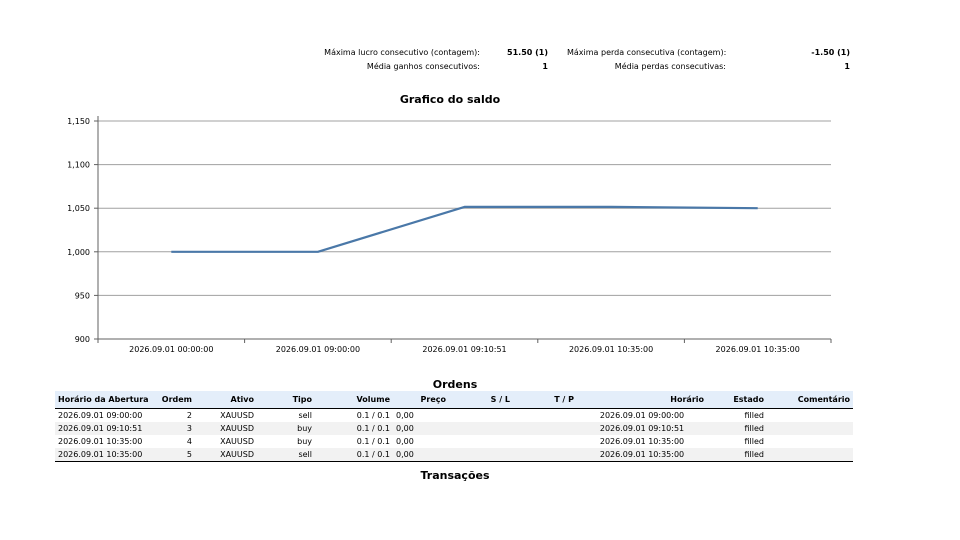  Describe the element at coordinates (78, 208) in the screenshot. I see `y-tick-label: 1,050` at that location.